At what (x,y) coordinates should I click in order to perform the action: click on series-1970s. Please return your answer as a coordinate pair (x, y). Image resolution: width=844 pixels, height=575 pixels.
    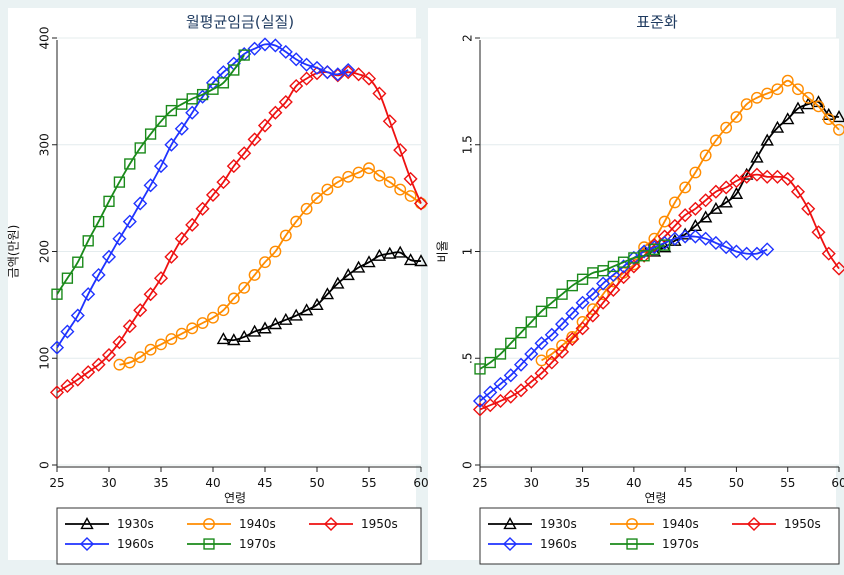
    Looking at the image, I should click on (572, 307).